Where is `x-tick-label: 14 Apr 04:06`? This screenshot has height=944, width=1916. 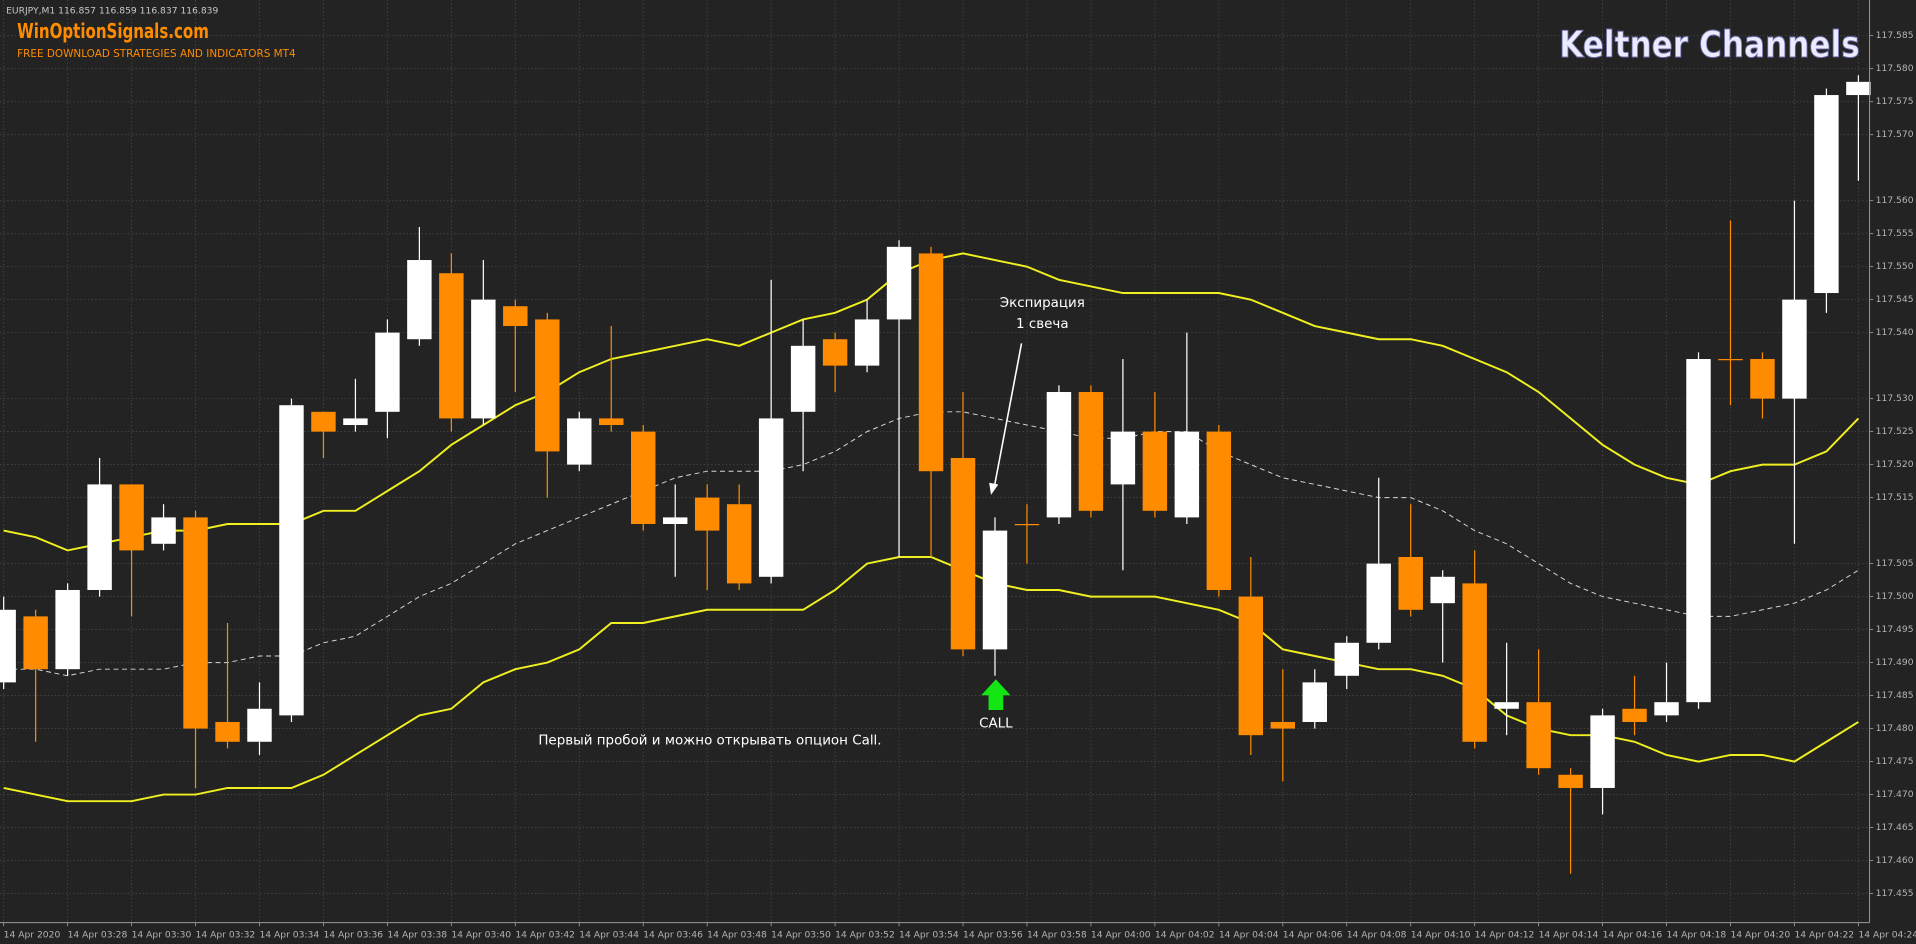
x-tick-label: 14 Apr 04:06 is located at coordinates (1313, 934).